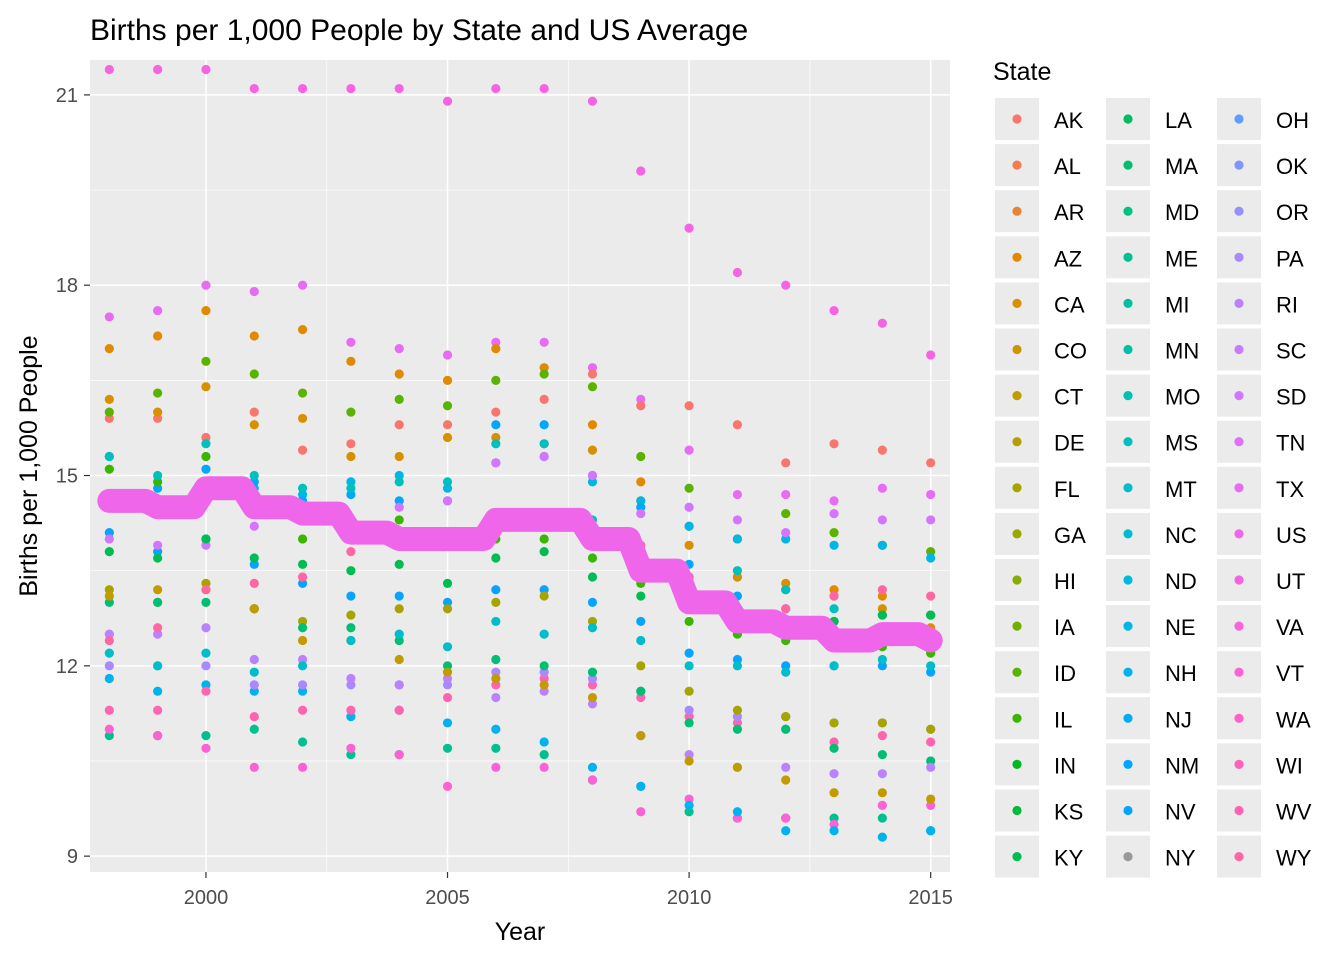 This screenshot has height=960, width=1344. I want to click on y-tick-label: 15, so click(67, 477).